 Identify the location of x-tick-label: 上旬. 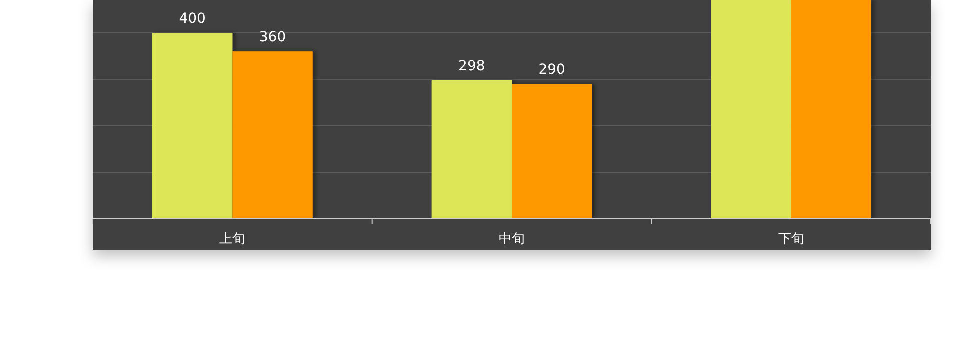
(233, 239).